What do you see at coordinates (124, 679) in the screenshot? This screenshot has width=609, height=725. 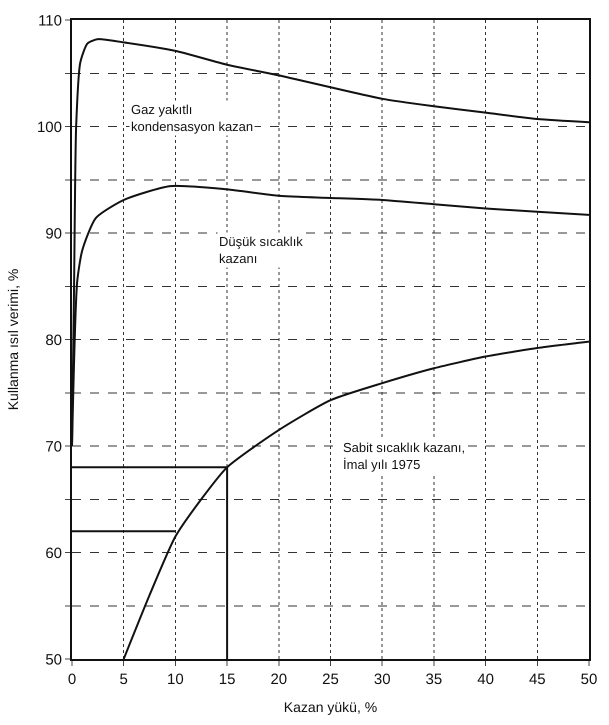 I see `x-tick-label: 5` at bounding box center [124, 679].